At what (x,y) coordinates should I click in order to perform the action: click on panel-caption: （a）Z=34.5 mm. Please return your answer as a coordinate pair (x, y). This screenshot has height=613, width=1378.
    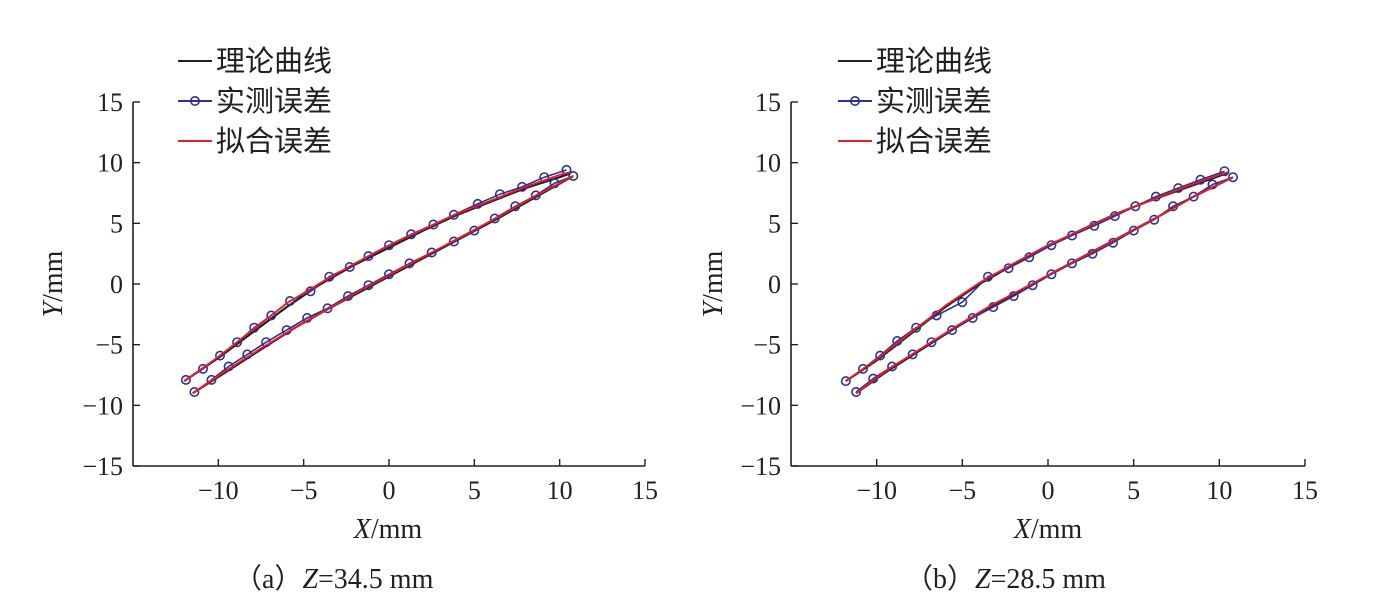
    Looking at the image, I should click on (334, 579).